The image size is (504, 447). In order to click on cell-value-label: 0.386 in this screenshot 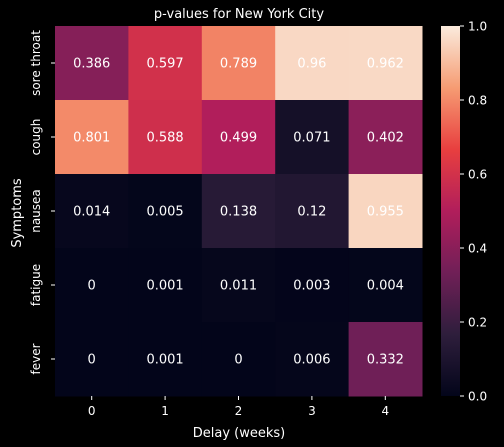, I will do `click(91, 64)`.